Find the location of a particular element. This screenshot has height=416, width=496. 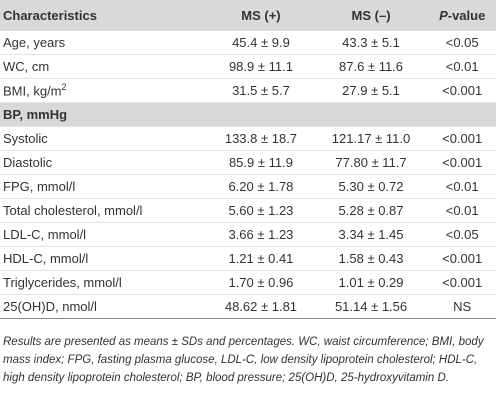

header-row: Characteristics MS (+) MS (–) P-value is located at coordinates (248, 15).